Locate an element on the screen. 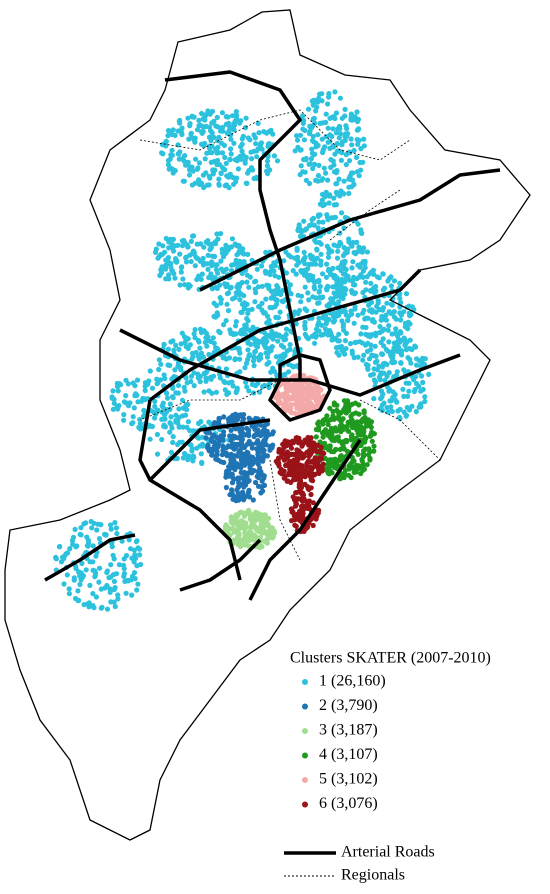 This screenshot has height=894, width=550. legend-marker is located at coordinates (305, 731).